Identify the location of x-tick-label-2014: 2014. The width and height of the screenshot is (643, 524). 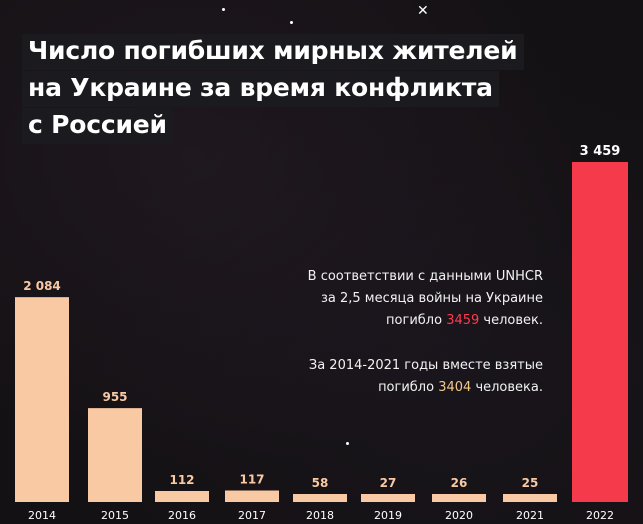
(42, 515).